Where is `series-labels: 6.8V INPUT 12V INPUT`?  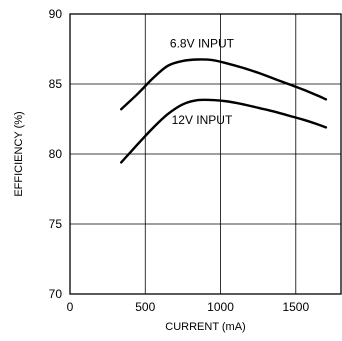
series-labels: 6.8V INPUT 12V INPUT is located at coordinates (202, 82).